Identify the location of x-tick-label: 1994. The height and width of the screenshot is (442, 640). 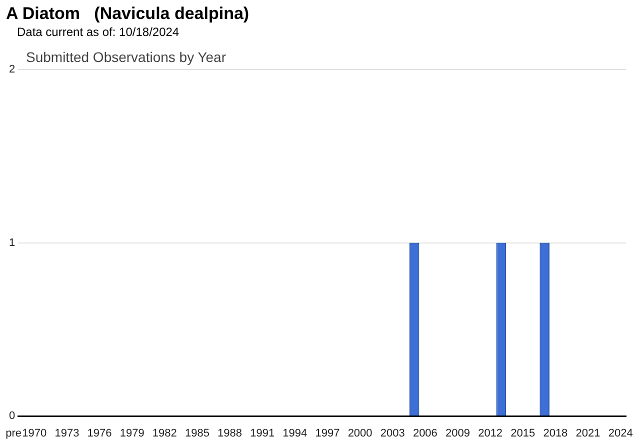
(295, 434).